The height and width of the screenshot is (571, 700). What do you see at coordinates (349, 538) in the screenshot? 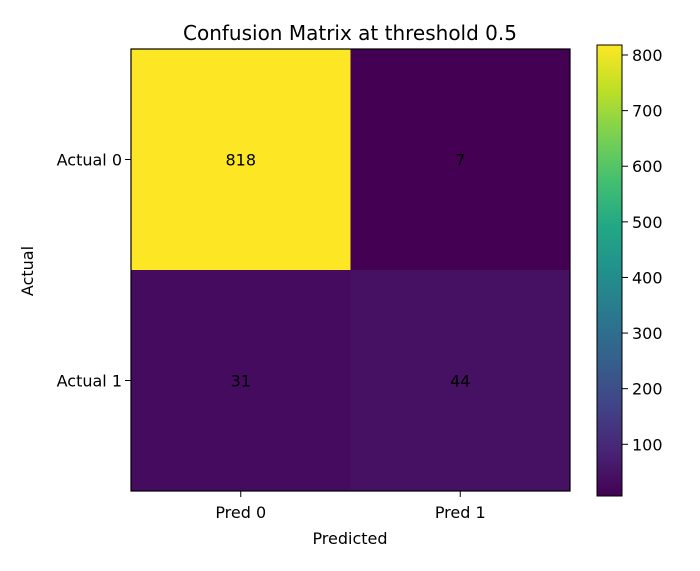
I see `x-axis-title: Predicted` at bounding box center [349, 538].